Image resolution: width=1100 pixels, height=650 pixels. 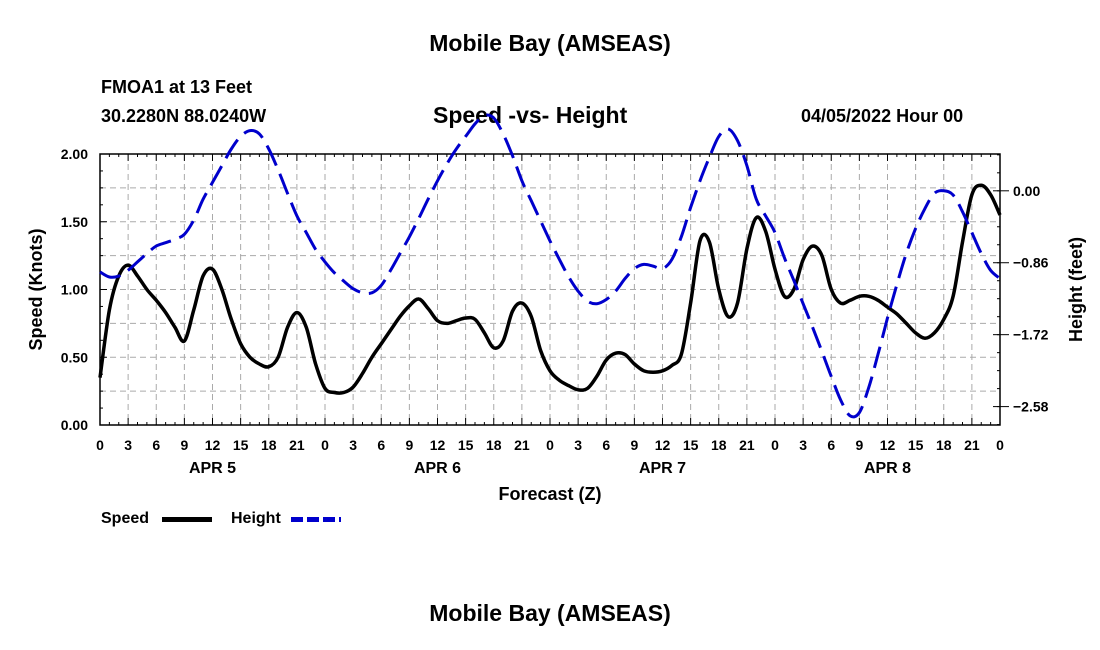 I want to click on station-label: FMOA1 at 13 Feet, so click(x=177, y=87).